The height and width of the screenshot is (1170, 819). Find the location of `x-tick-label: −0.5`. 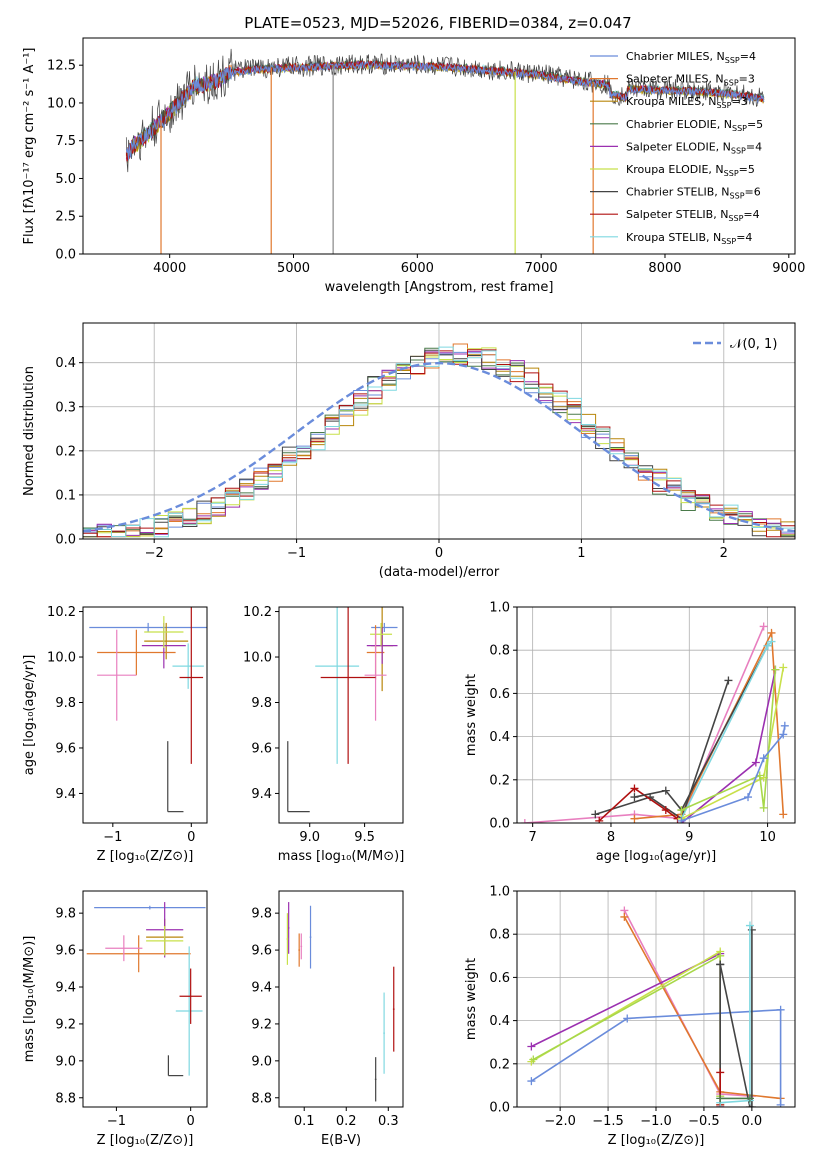

x-tick-label: −0.5 is located at coordinates (704, 1121).